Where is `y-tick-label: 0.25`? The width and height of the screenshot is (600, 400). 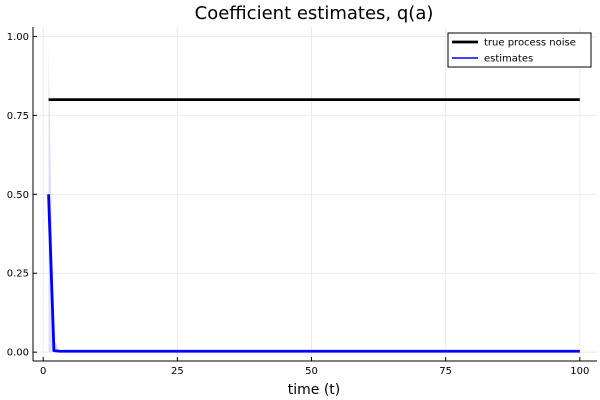 y-tick-label: 0.25 is located at coordinates (18, 274).